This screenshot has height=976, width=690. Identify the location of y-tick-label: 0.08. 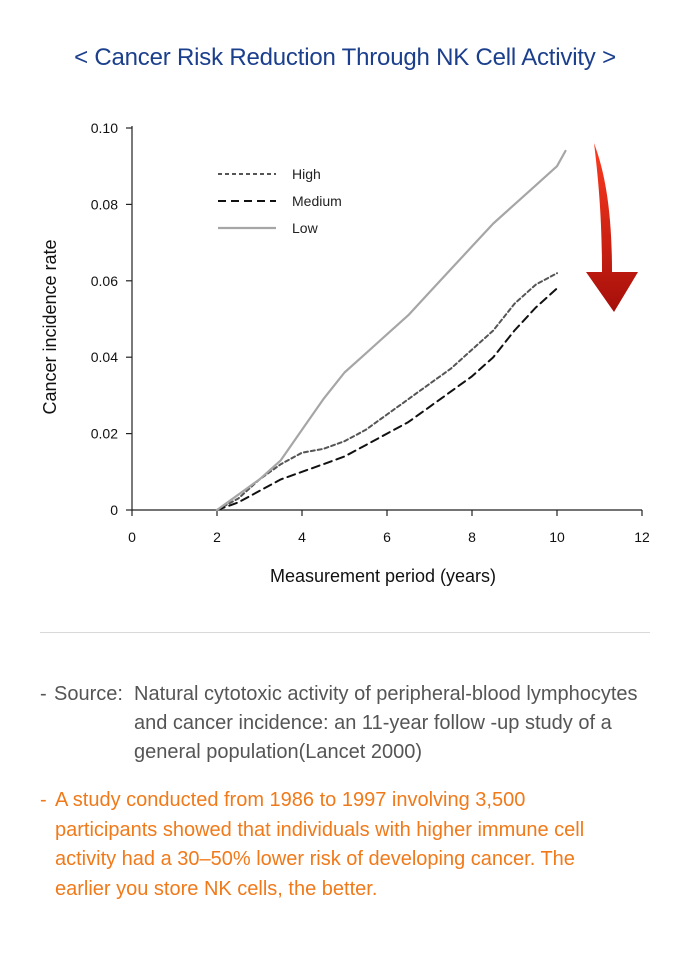
(104, 204).